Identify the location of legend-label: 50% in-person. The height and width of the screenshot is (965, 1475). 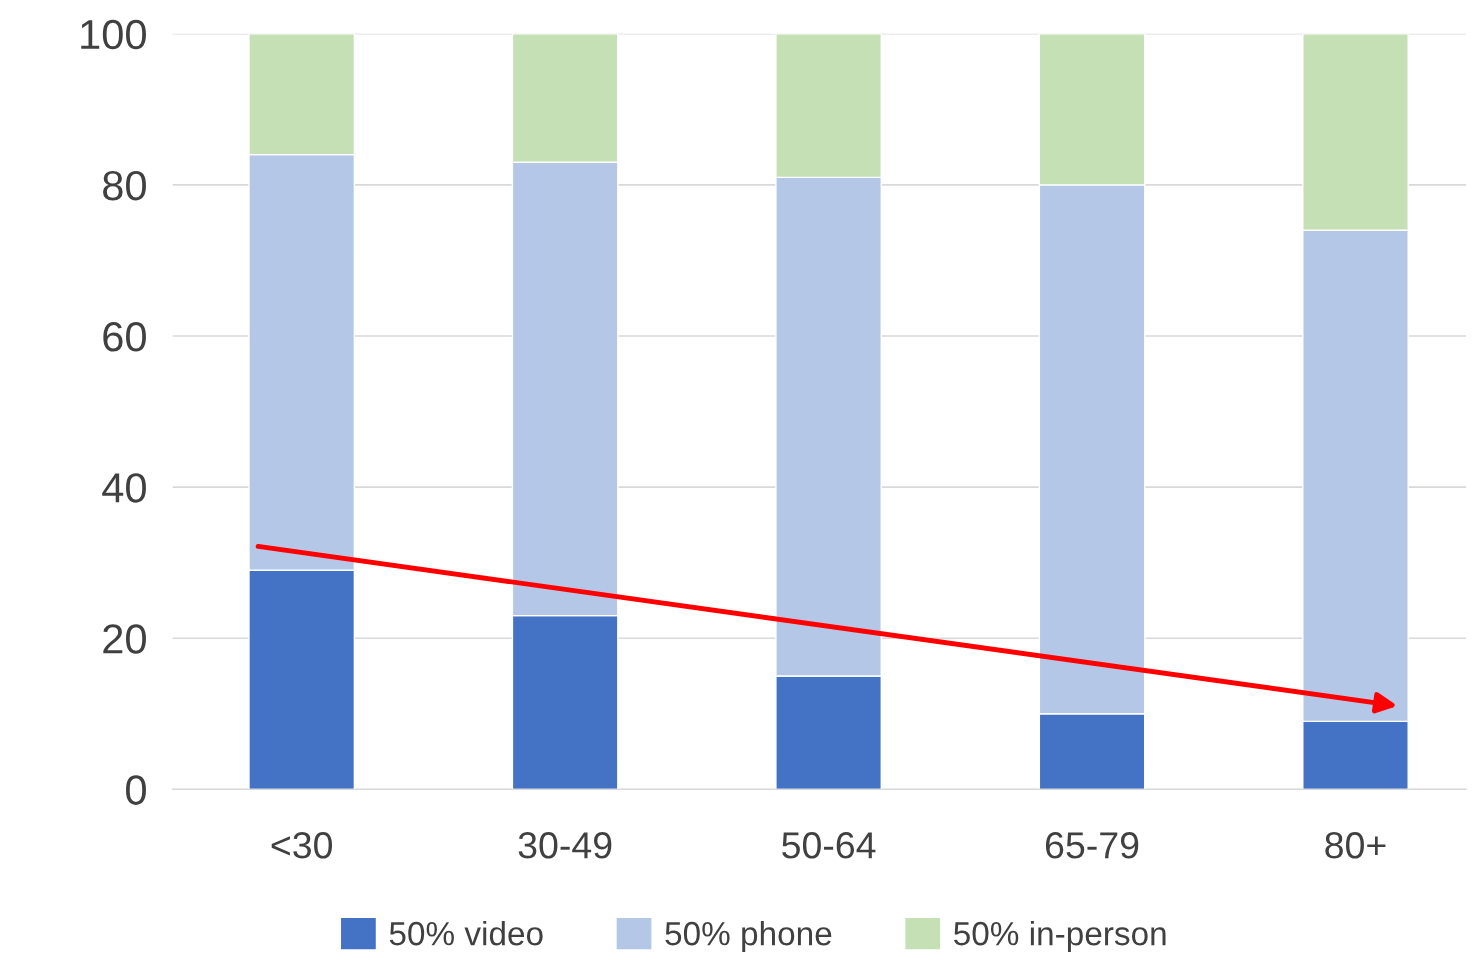
(1060, 936).